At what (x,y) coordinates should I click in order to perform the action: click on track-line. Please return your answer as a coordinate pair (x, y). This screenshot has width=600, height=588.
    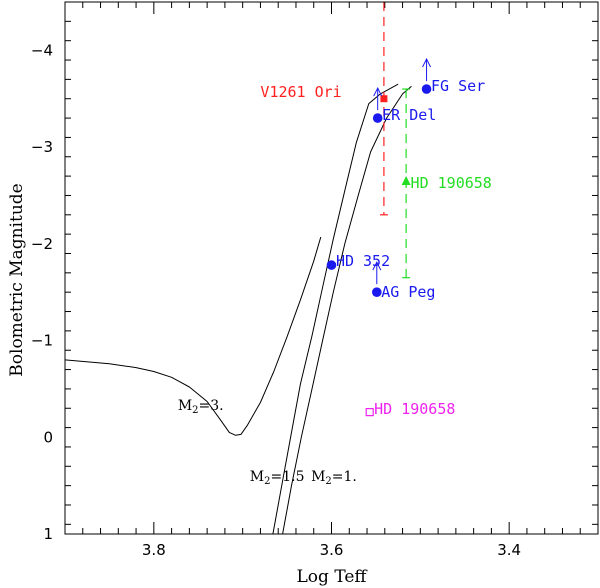
    Looking at the image, I should click on (193, 336).